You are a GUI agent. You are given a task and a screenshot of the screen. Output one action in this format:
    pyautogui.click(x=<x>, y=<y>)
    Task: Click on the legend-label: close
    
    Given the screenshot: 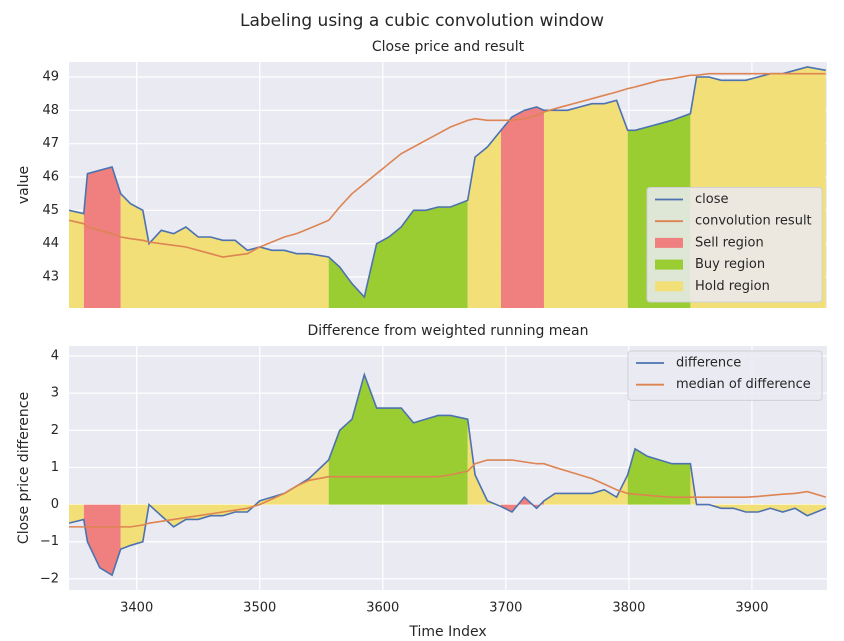 What is the action you would take?
    pyautogui.click(x=711, y=199)
    